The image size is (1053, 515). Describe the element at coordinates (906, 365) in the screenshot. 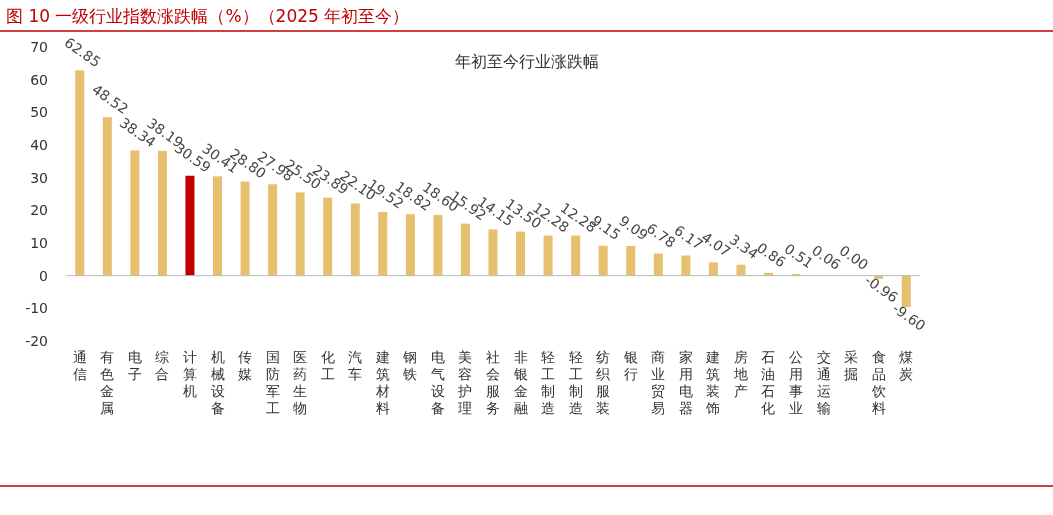

I see `x-tick-label: 煤炭` at that location.